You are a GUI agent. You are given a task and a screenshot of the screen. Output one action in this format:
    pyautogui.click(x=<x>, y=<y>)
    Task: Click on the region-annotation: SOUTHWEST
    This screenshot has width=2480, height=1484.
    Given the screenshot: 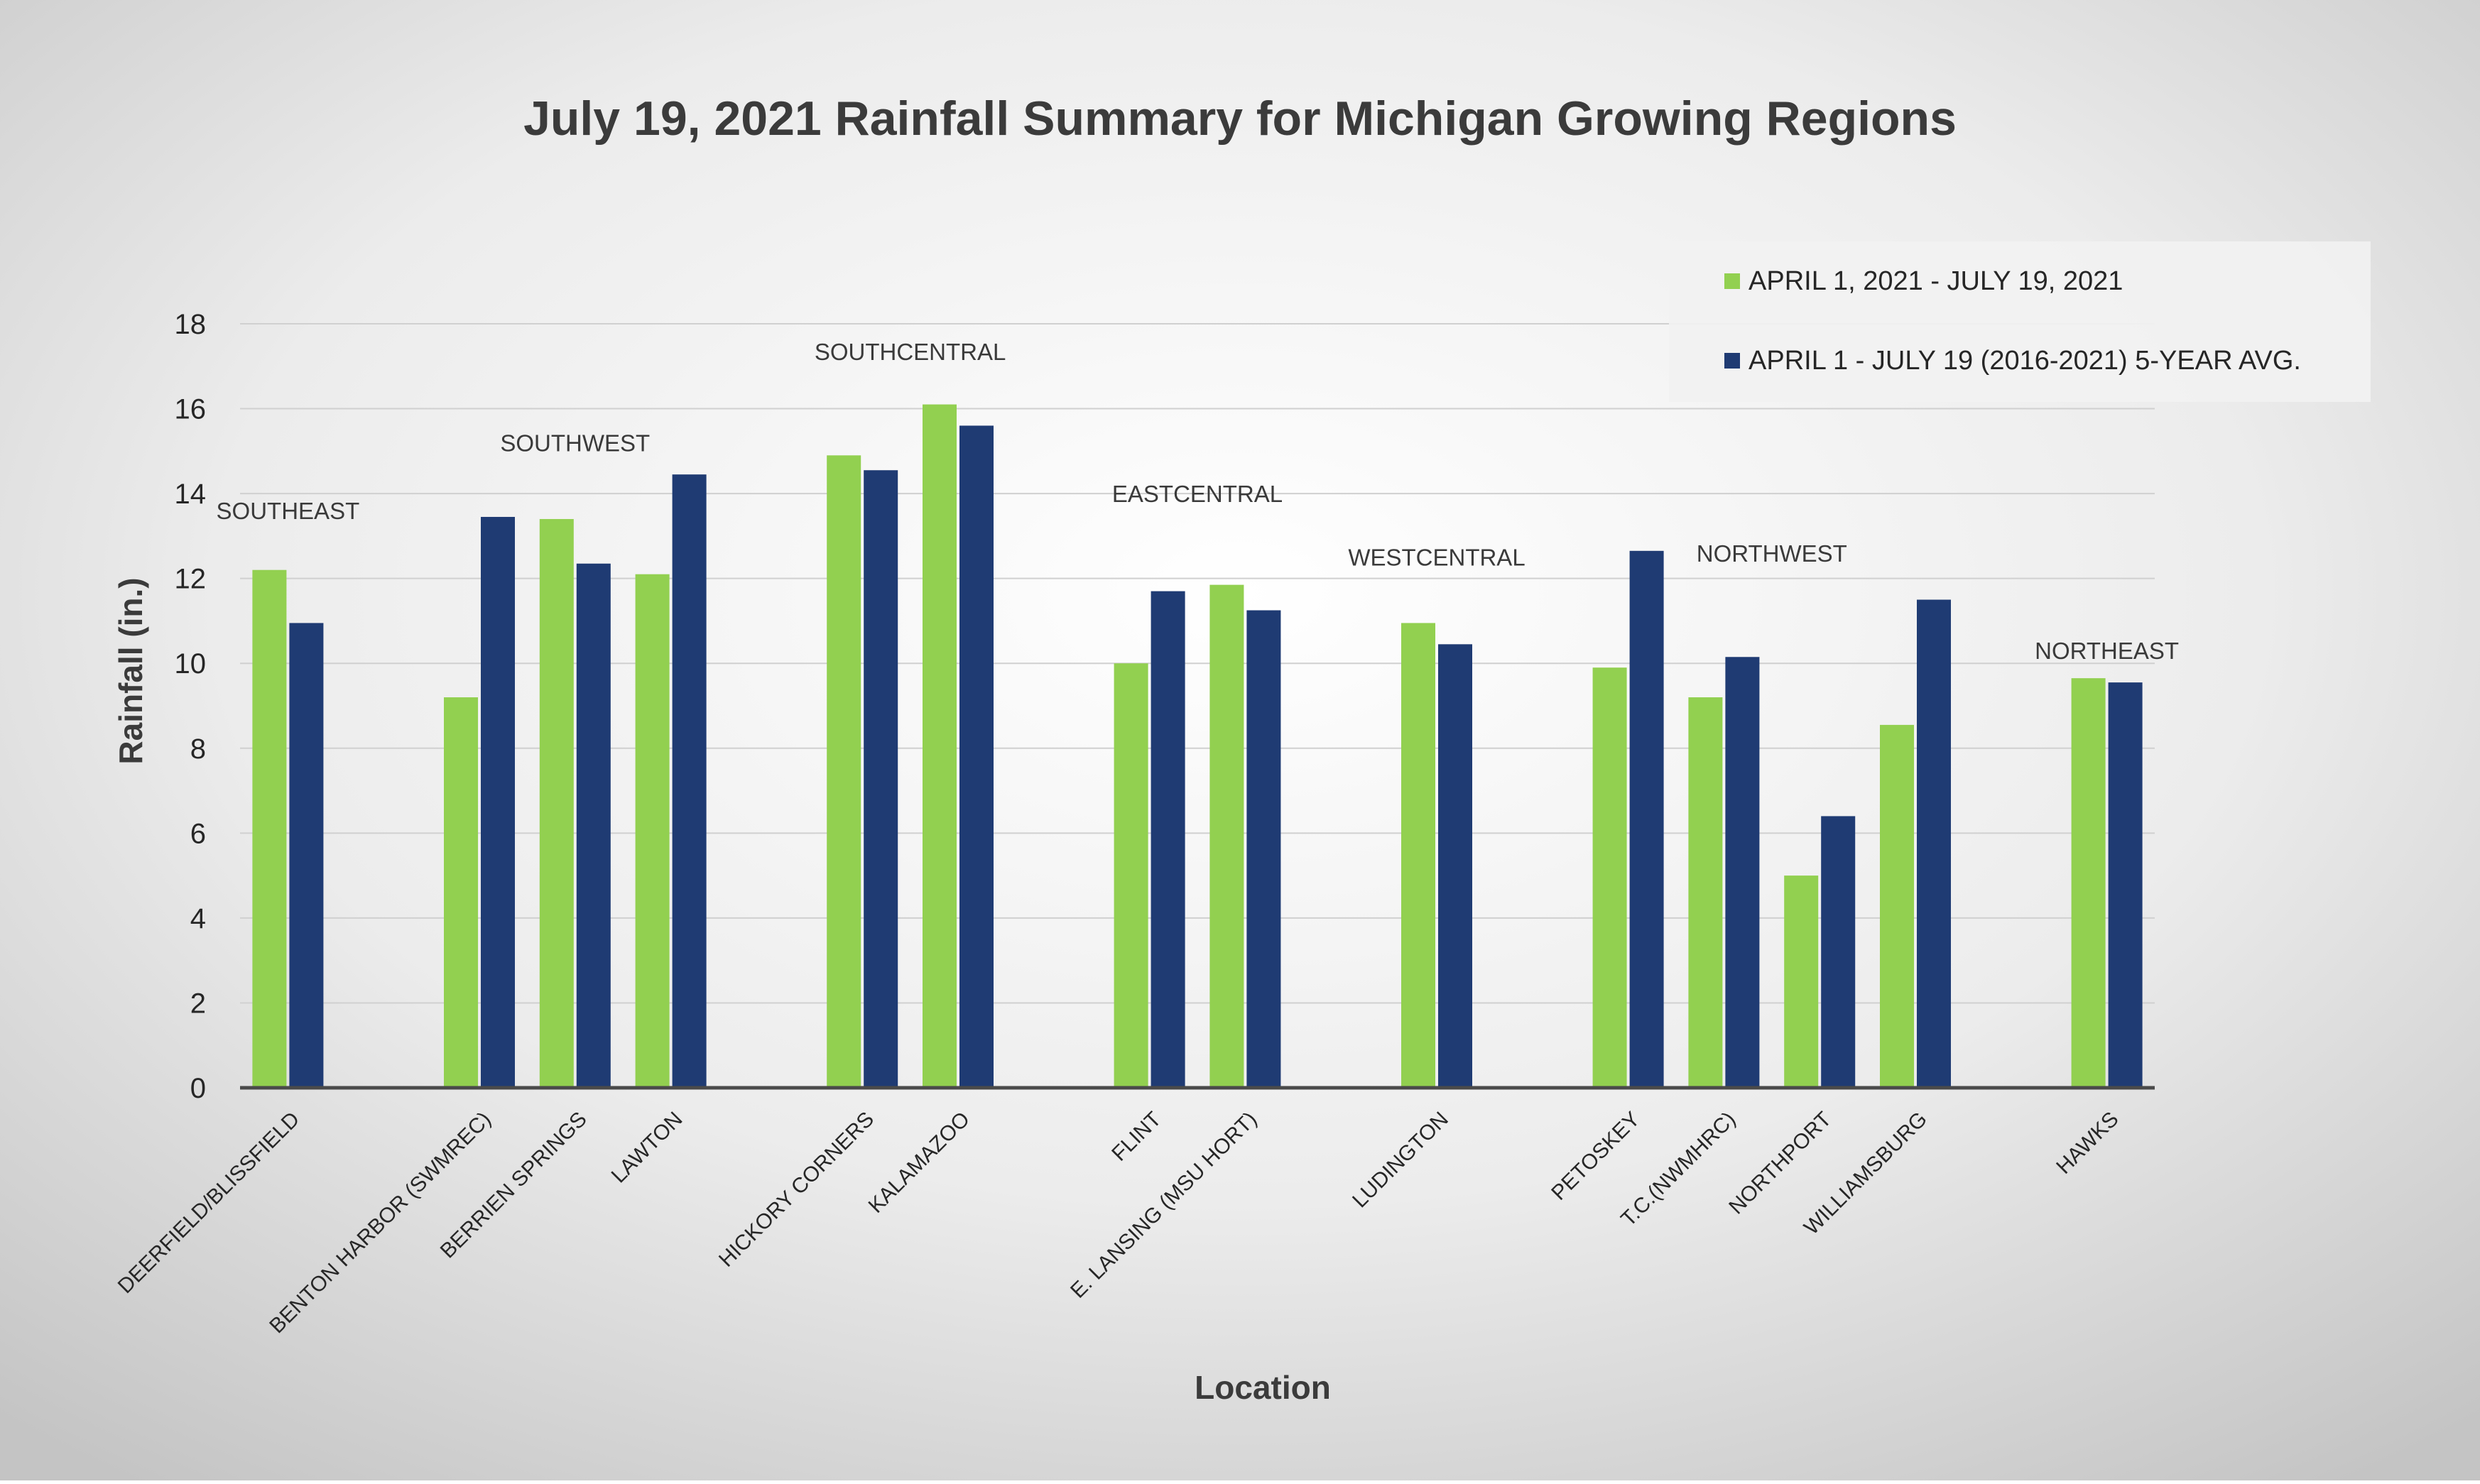 What is the action you would take?
    pyautogui.click(x=575, y=443)
    